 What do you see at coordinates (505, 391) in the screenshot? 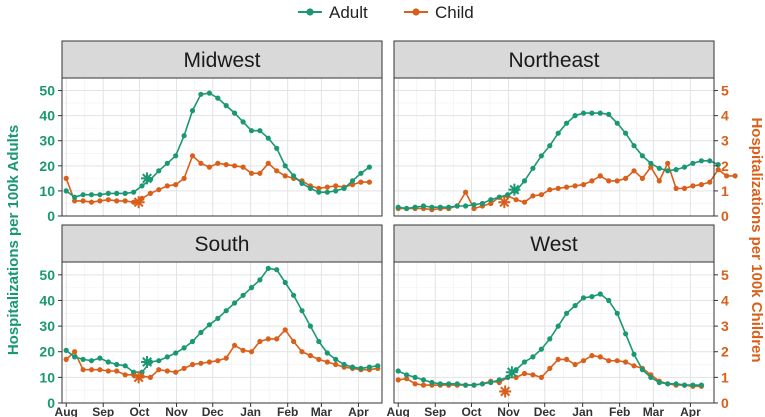
I see `child-onset-marker-west` at bounding box center [505, 391].